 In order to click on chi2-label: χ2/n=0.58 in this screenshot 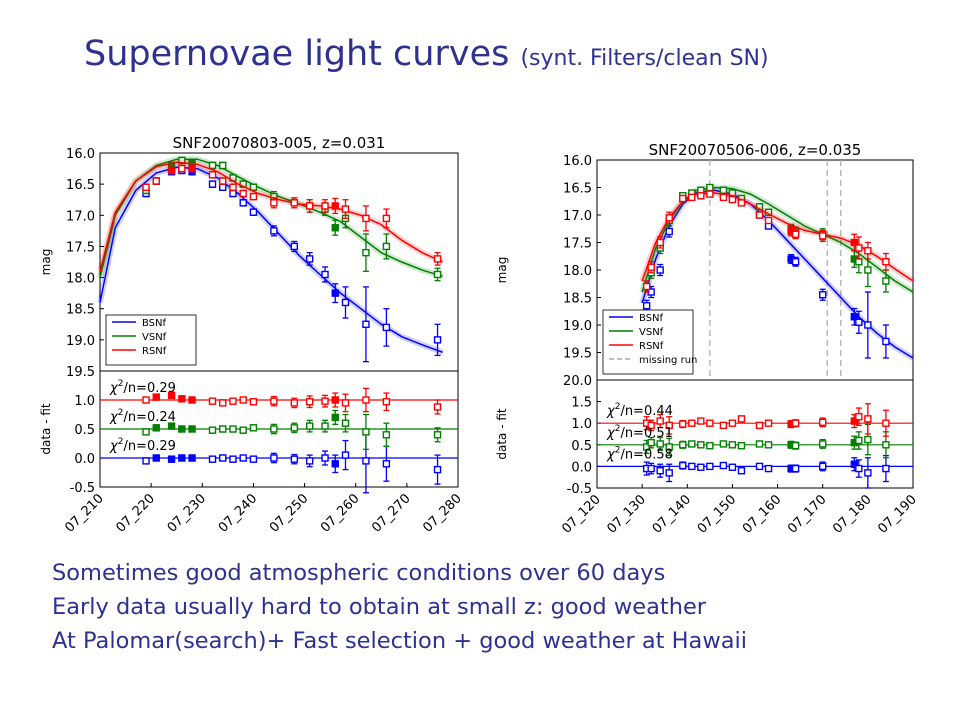, I will do `click(639, 453)`.